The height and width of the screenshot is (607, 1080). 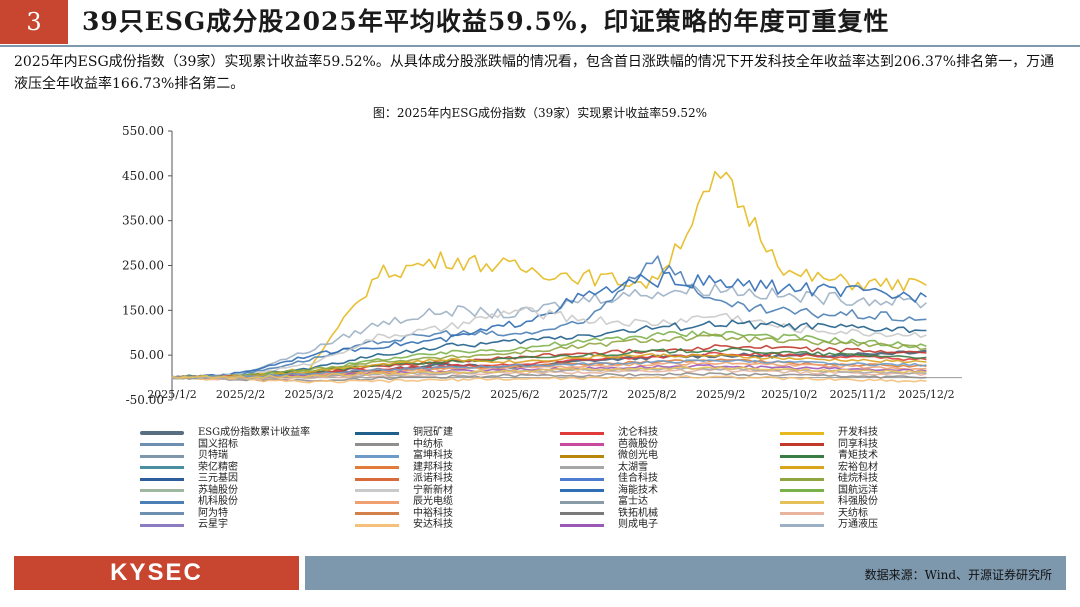 I want to click on y-tick-label: 350.00, so click(x=143, y=221).